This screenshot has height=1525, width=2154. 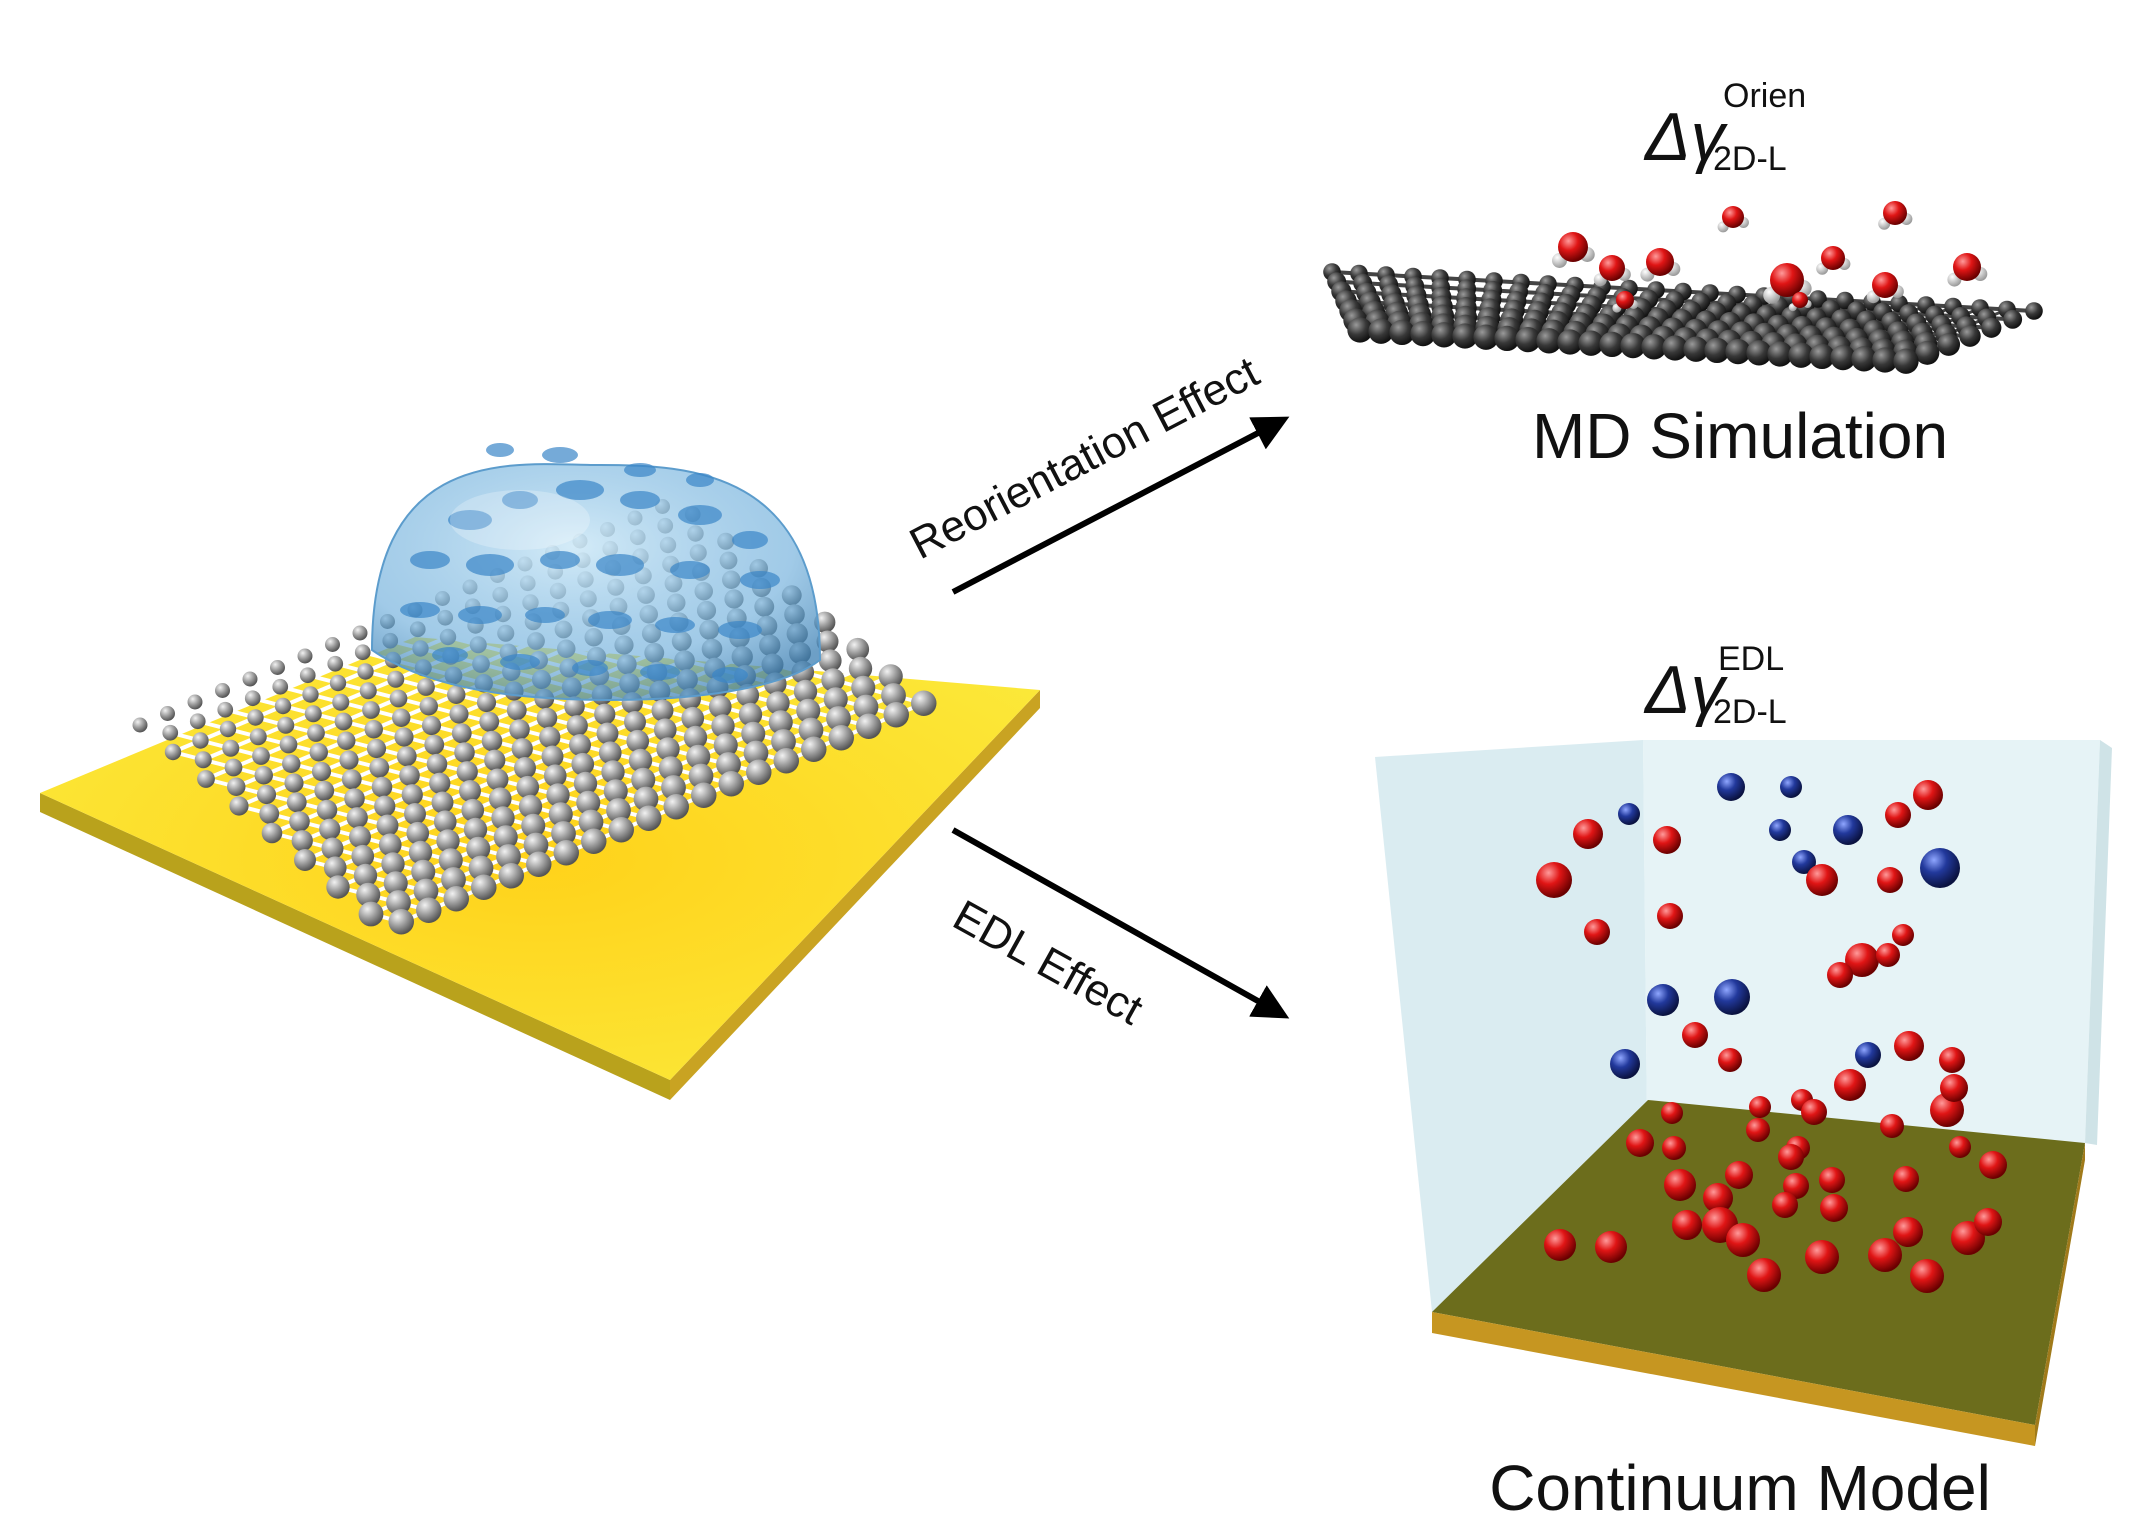 I want to click on ions, so click(x=1771, y=1033).